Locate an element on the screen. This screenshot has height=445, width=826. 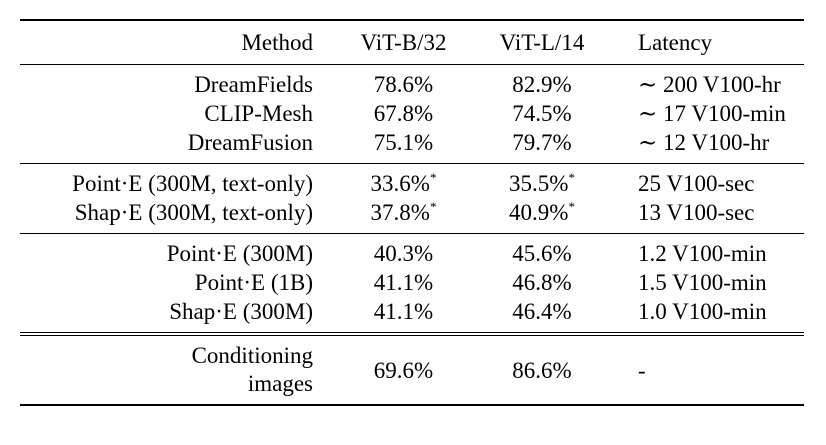
latency-cell: 1.5 V100-min is located at coordinates (702, 282).